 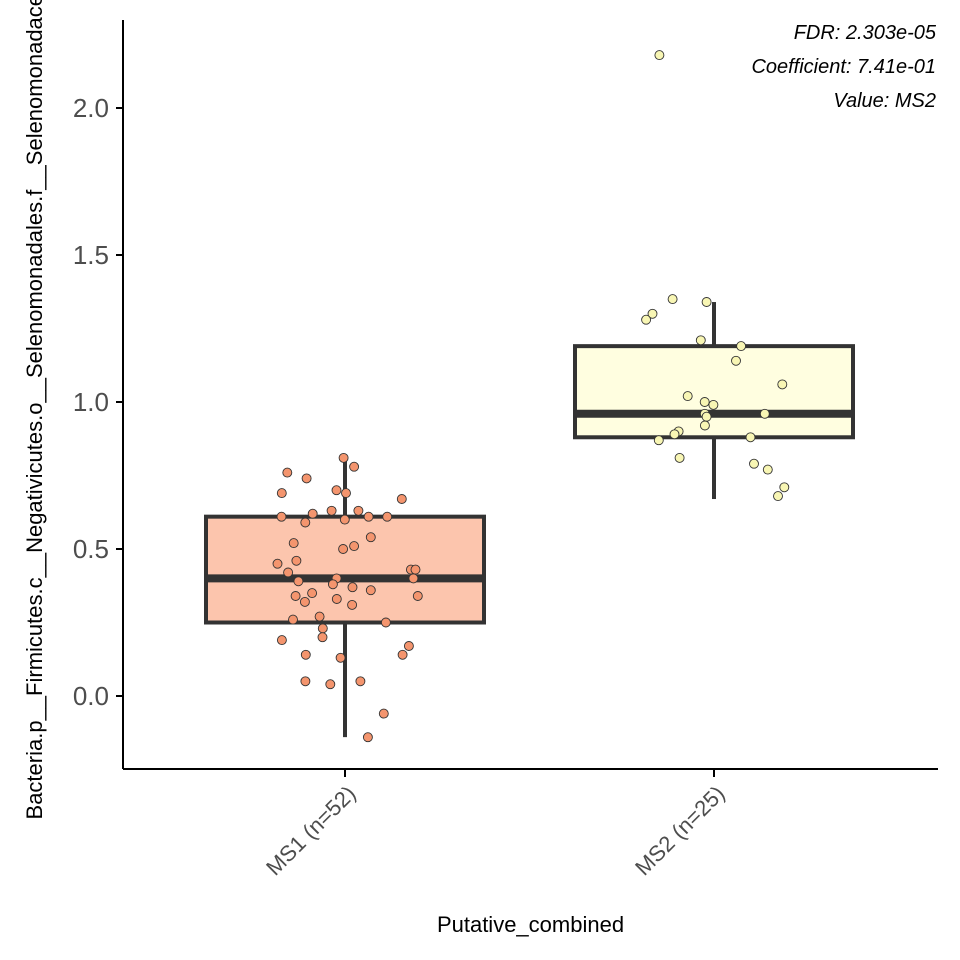 What do you see at coordinates (530, 924) in the screenshot?
I see `x-axis-title: Putative_combined` at bounding box center [530, 924].